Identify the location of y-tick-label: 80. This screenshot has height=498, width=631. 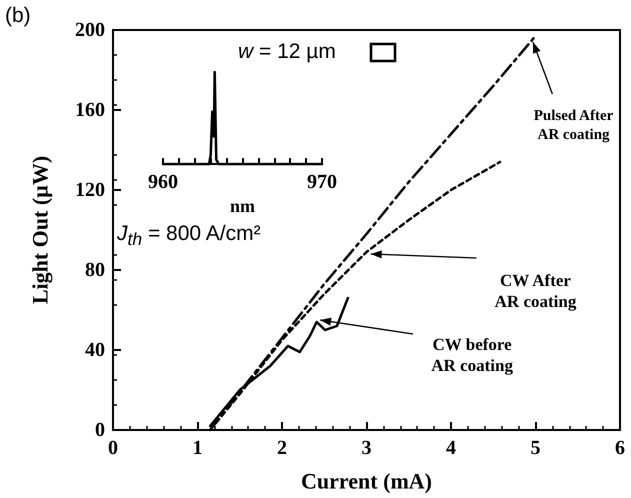
(95, 270).